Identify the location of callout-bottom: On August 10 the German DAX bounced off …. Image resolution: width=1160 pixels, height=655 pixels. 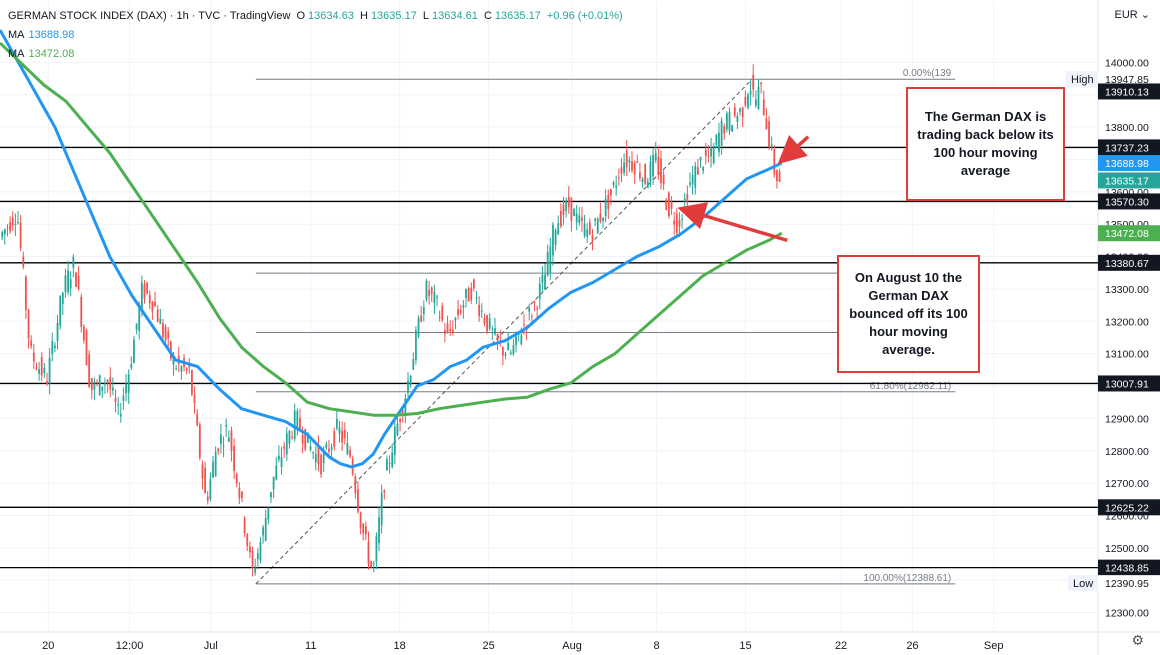
(908, 314).